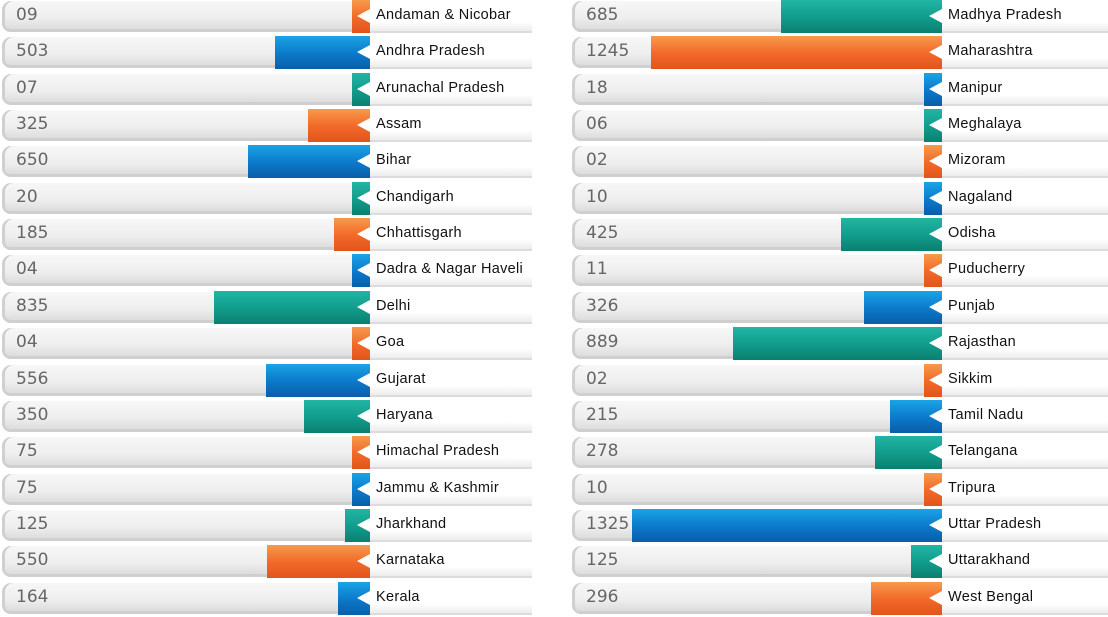  Describe the element at coordinates (32, 124) in the screenshot. I see `data-label: 325` at that location.